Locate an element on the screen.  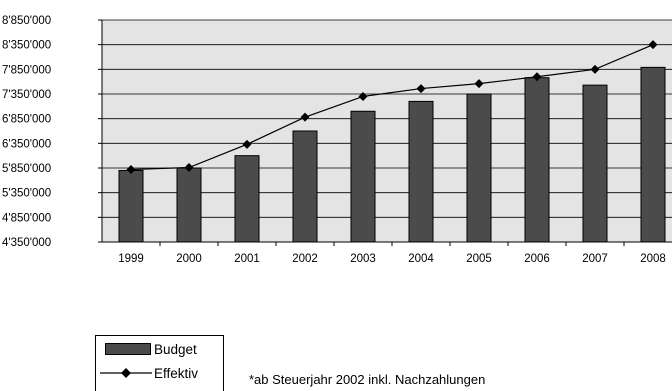
x-tick-label: 1999 is located at coordinates (131, 259).